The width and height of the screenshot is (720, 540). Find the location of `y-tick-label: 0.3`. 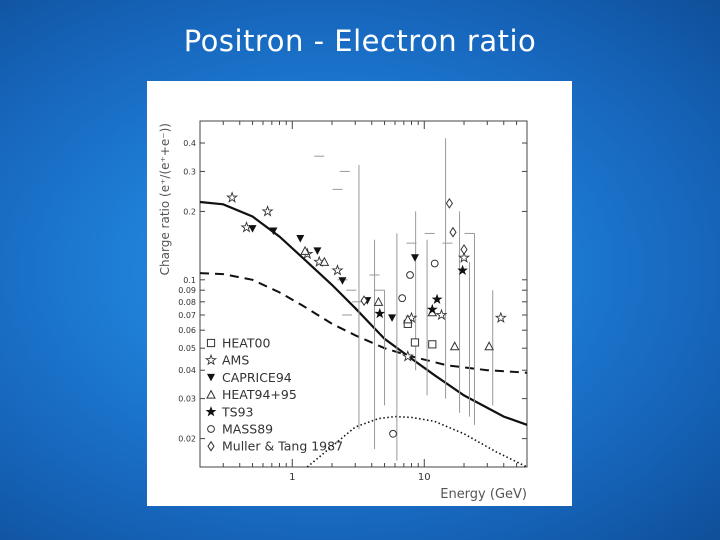

y-tick-label: 0.3 is located at coordinates (189, 171).